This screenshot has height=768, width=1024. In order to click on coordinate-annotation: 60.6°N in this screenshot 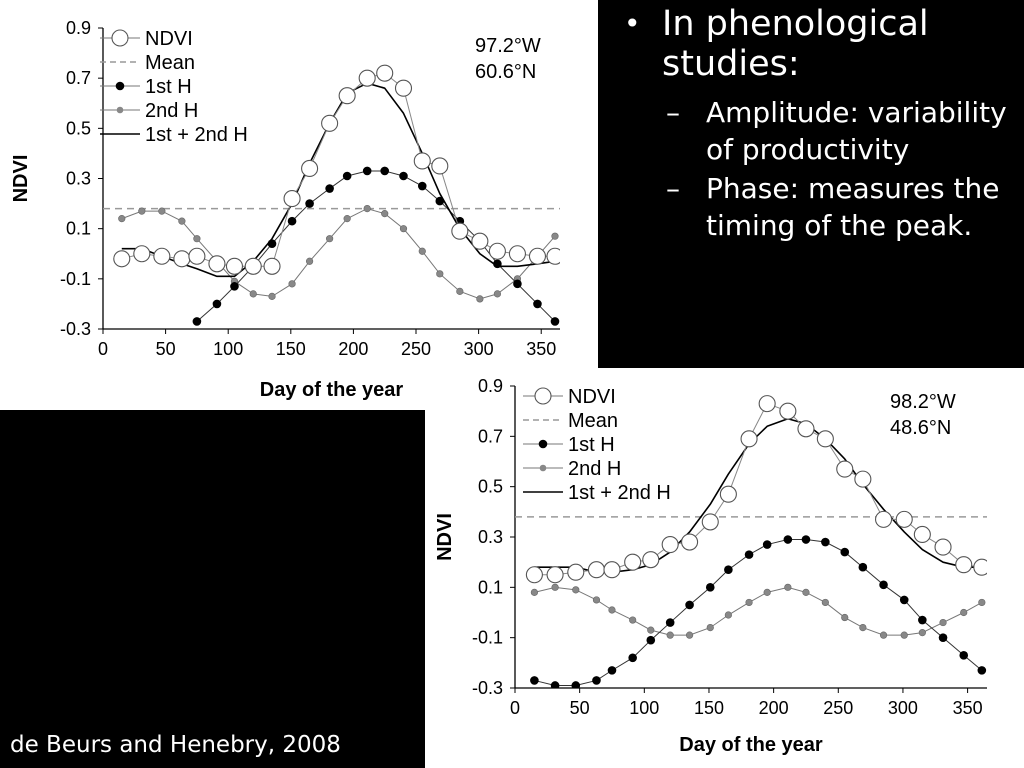, I will do `click(505, 72)`.